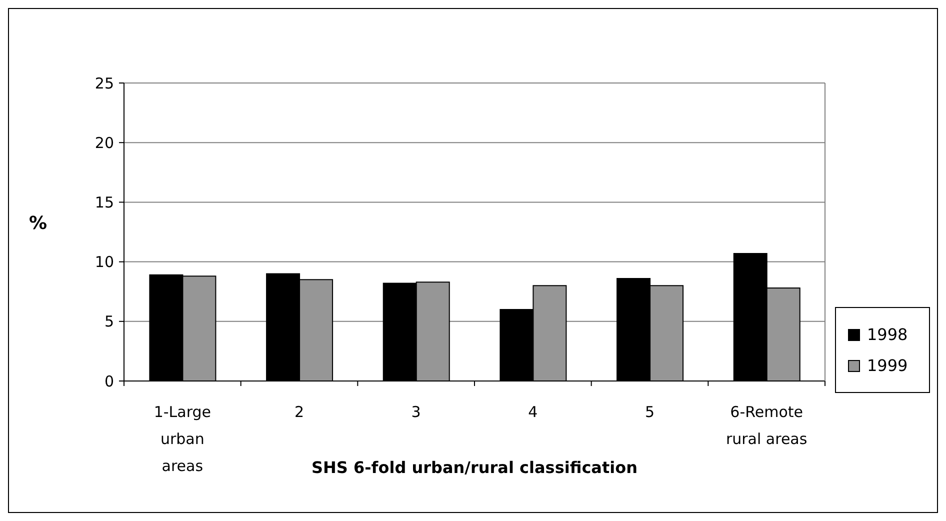 The width and height of the screenshot is (946, 521). I want to click on y-tick-label: 0, so click(109, 381).